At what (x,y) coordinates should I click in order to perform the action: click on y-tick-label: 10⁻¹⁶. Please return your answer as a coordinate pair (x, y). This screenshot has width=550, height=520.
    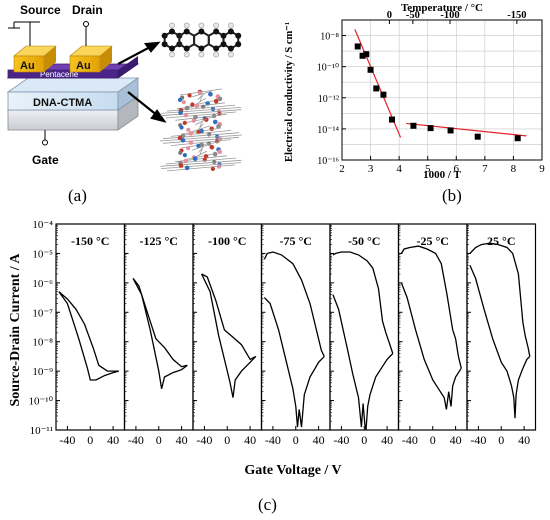
    Looking at the image, I should click on (328, 161).